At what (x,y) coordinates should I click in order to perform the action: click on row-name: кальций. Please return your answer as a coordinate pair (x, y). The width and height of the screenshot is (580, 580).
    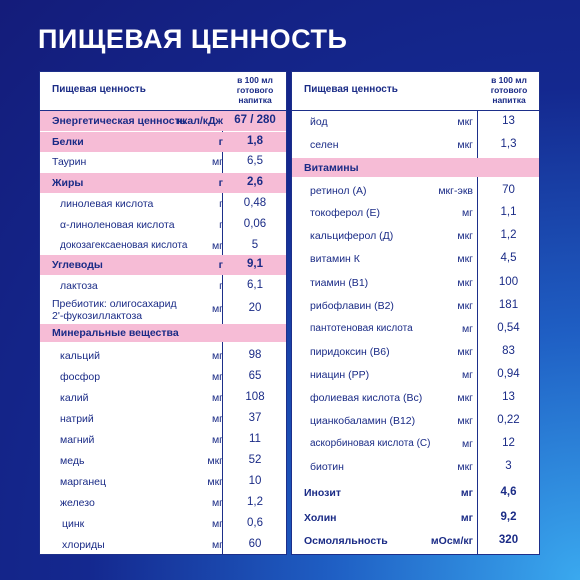
    Looking at the image, I should click on (80, 356).